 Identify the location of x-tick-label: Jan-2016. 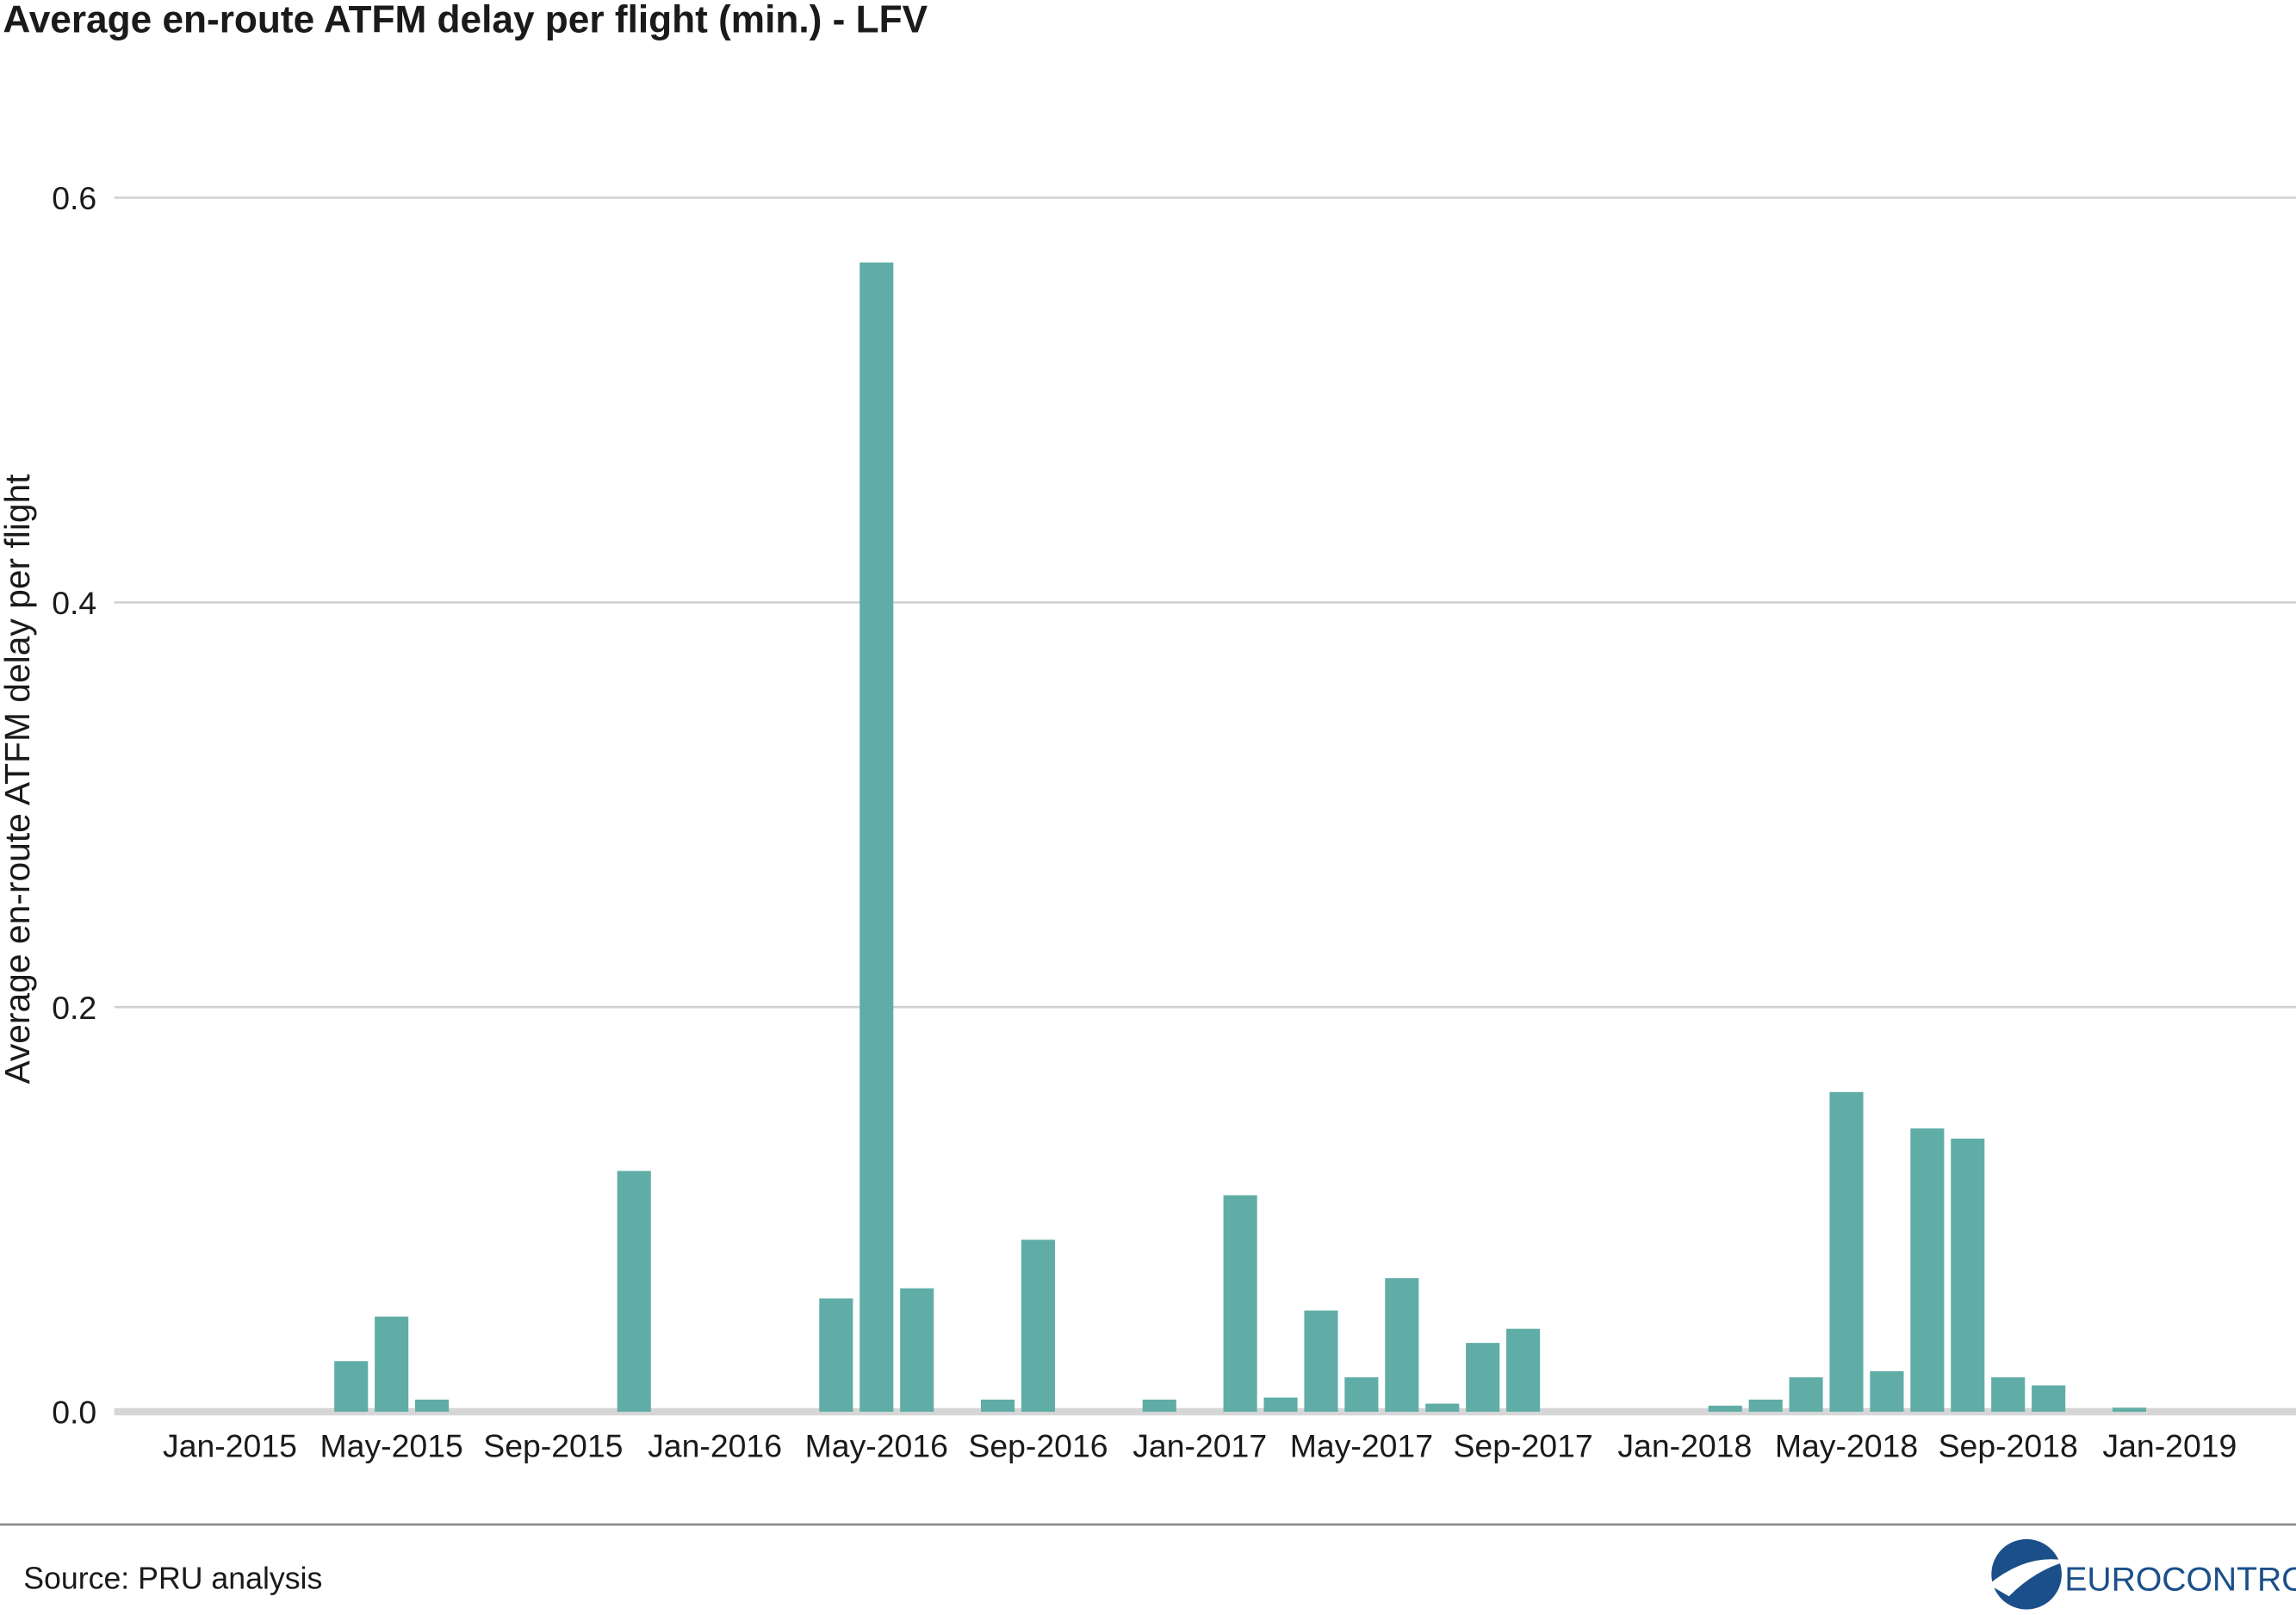
(715, 1446).